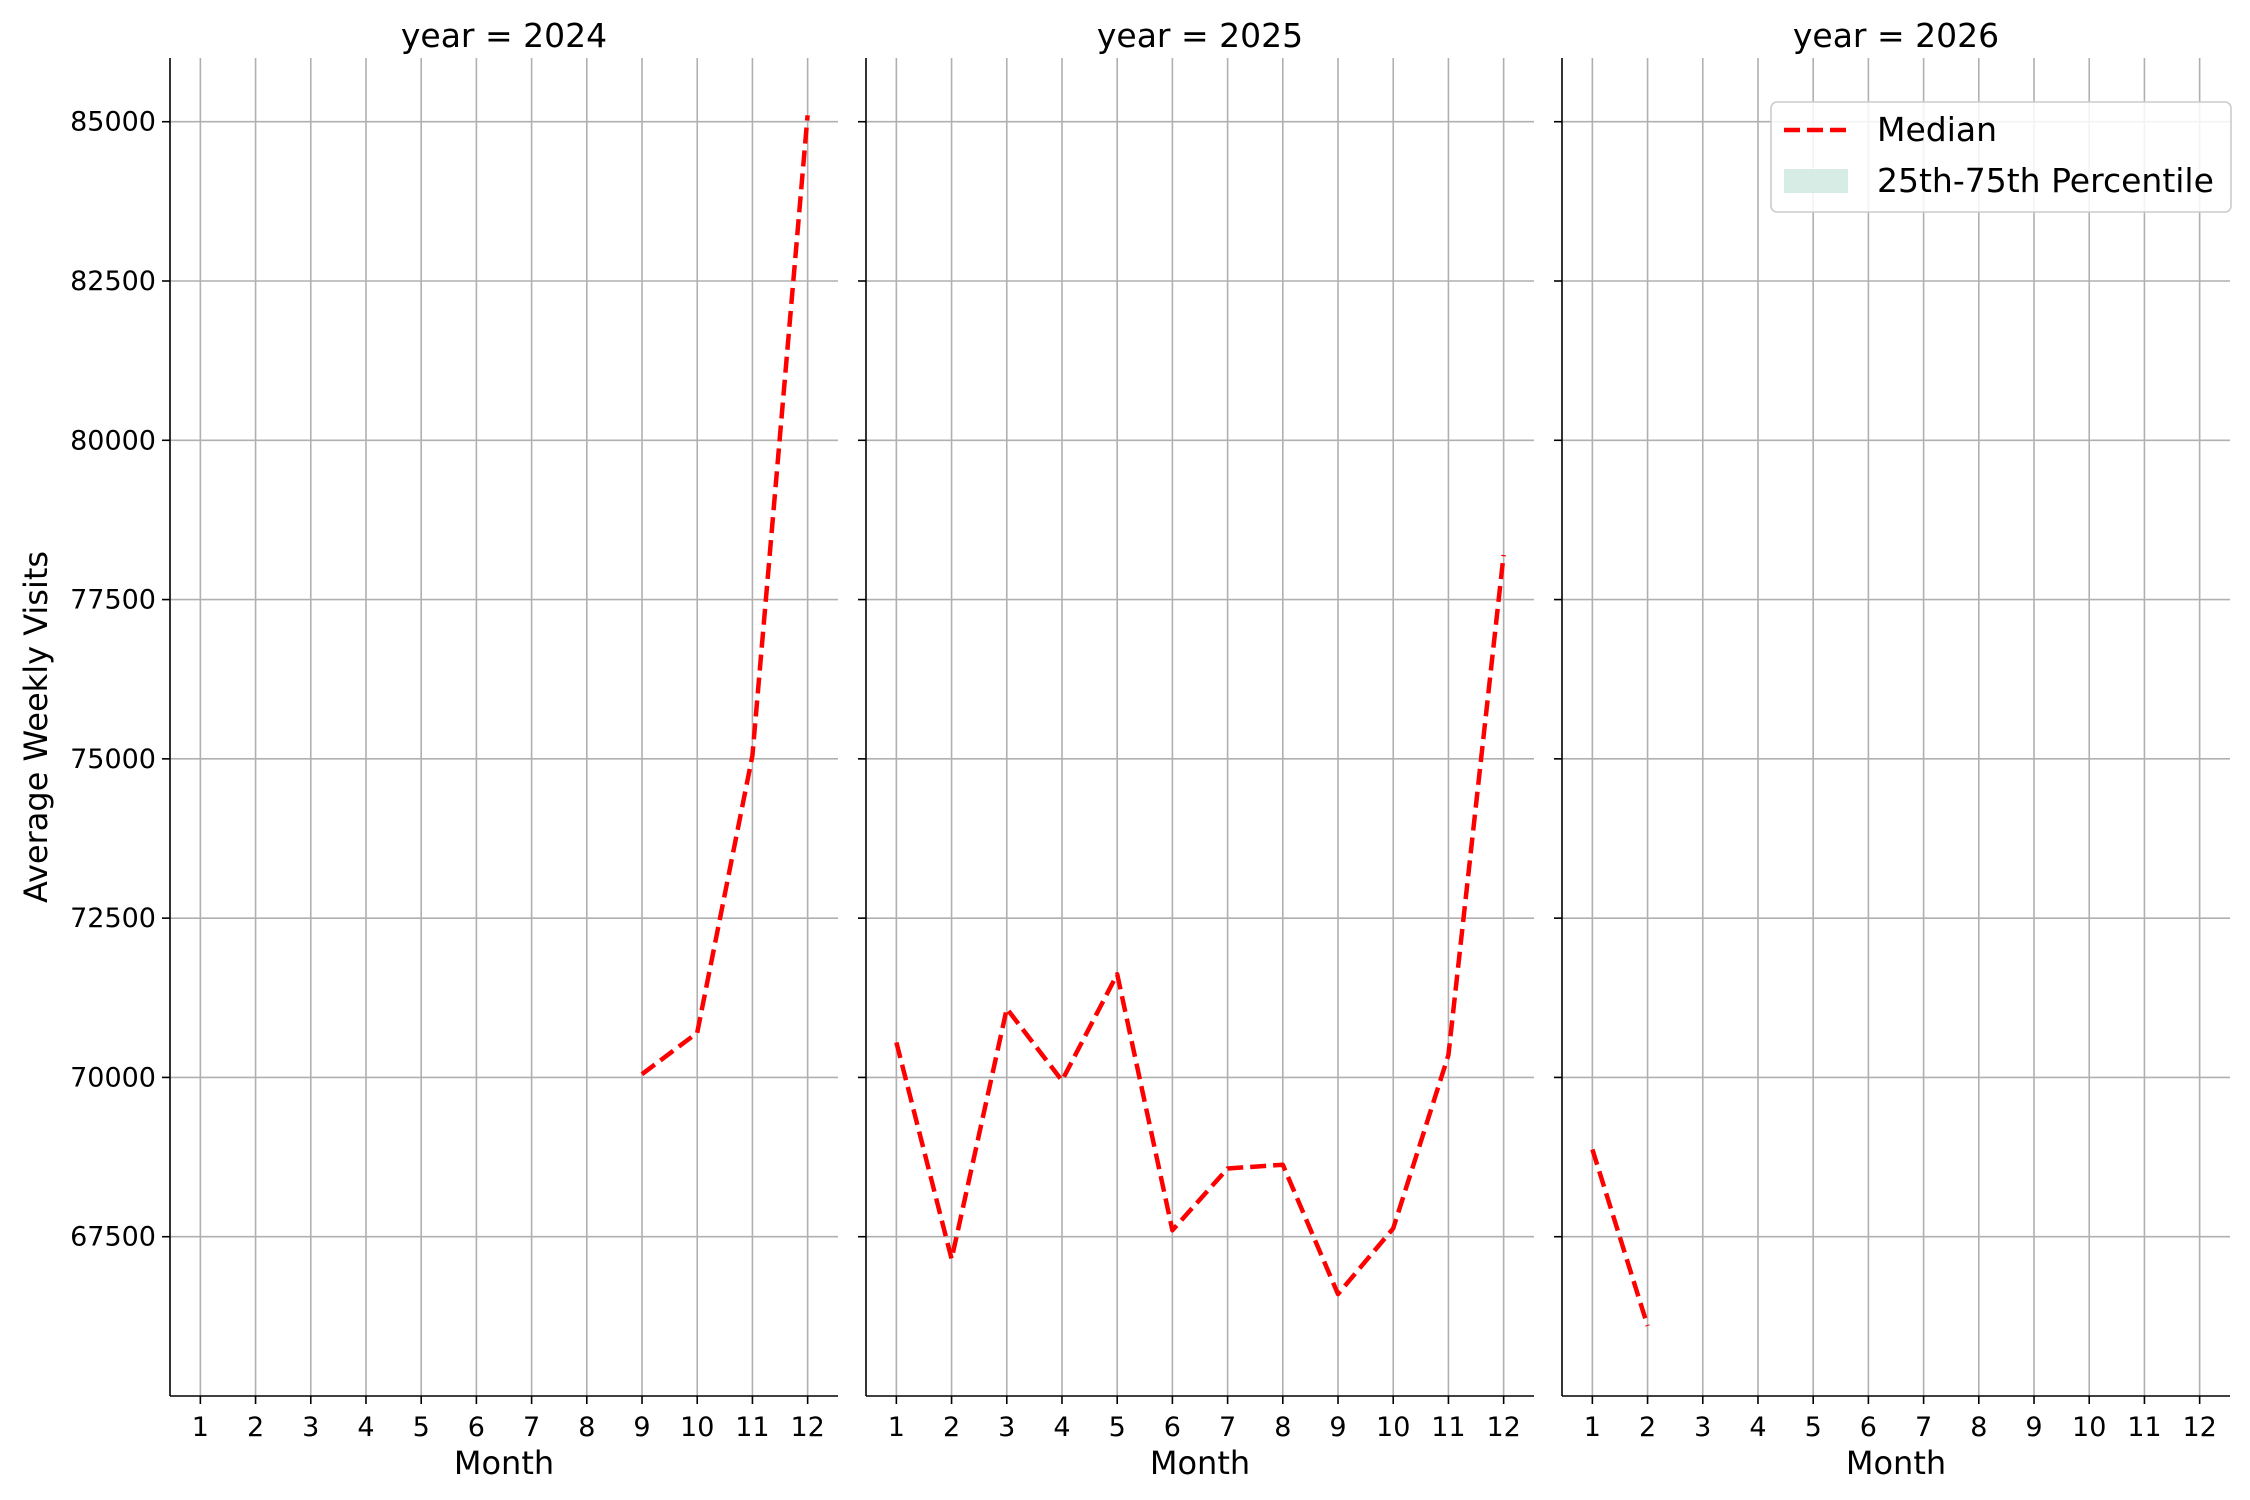 Image resolution: width=2250 pixels, height=1500 pixels. What do you see at coordinates (113, 1077) in the screenshot?
I see `y-tick-label: 70000` at bounding box center [113, 1077].